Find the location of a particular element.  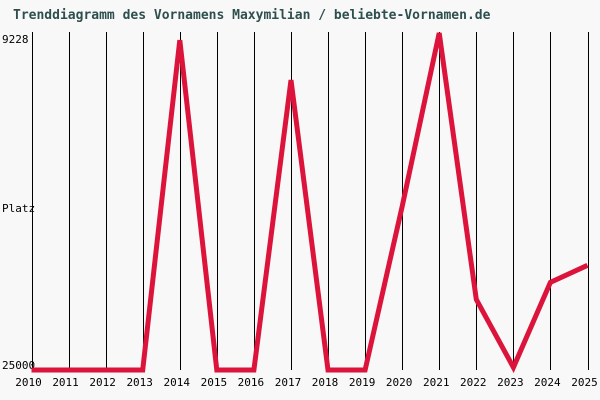

x-tick-label-2011: 2011 is located at coordinates (65, 382).